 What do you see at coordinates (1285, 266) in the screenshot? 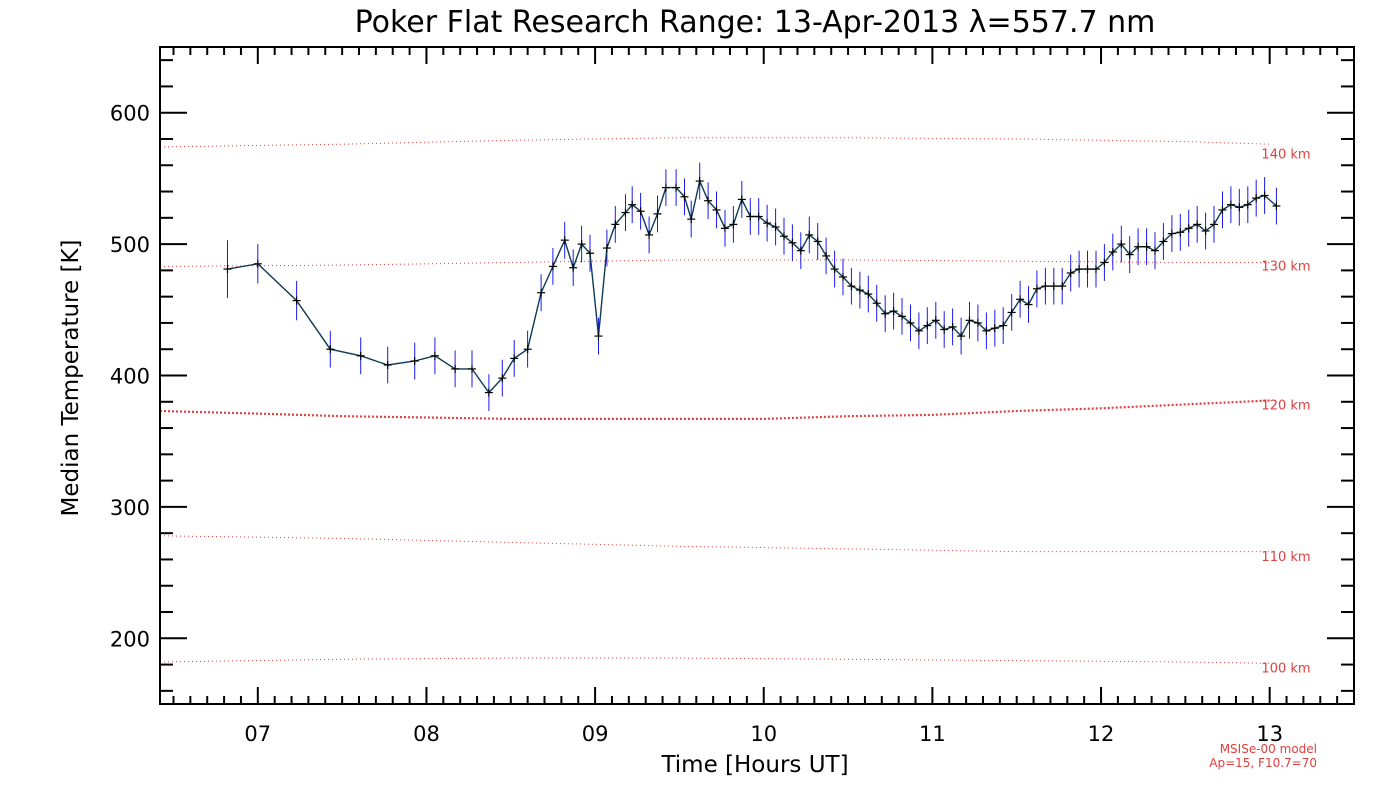
I see `reference-label-130-km: 130 km` at bounding box center [1285, 266].